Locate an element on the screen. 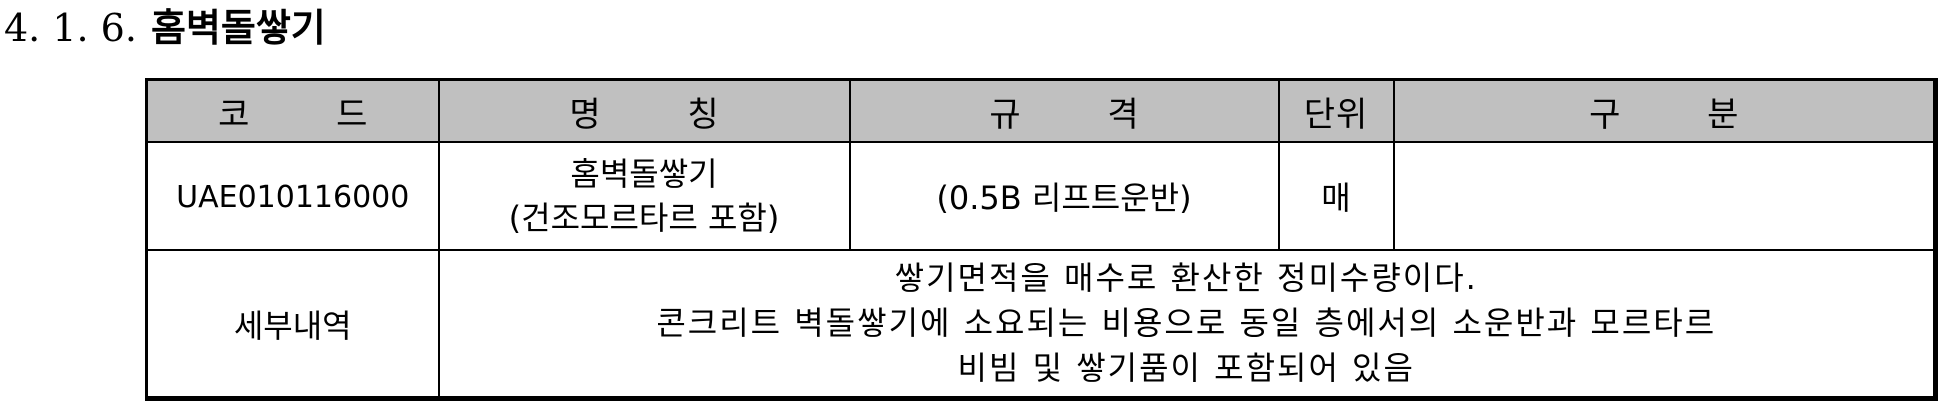 This screenshot has width=1939, height=417. detail-line-2: 콘크리트 벽돌쌓기에 소요되는 비용으로 동일 층에서의 소운반과 모르타르 is located at coordinates (1186, 323).